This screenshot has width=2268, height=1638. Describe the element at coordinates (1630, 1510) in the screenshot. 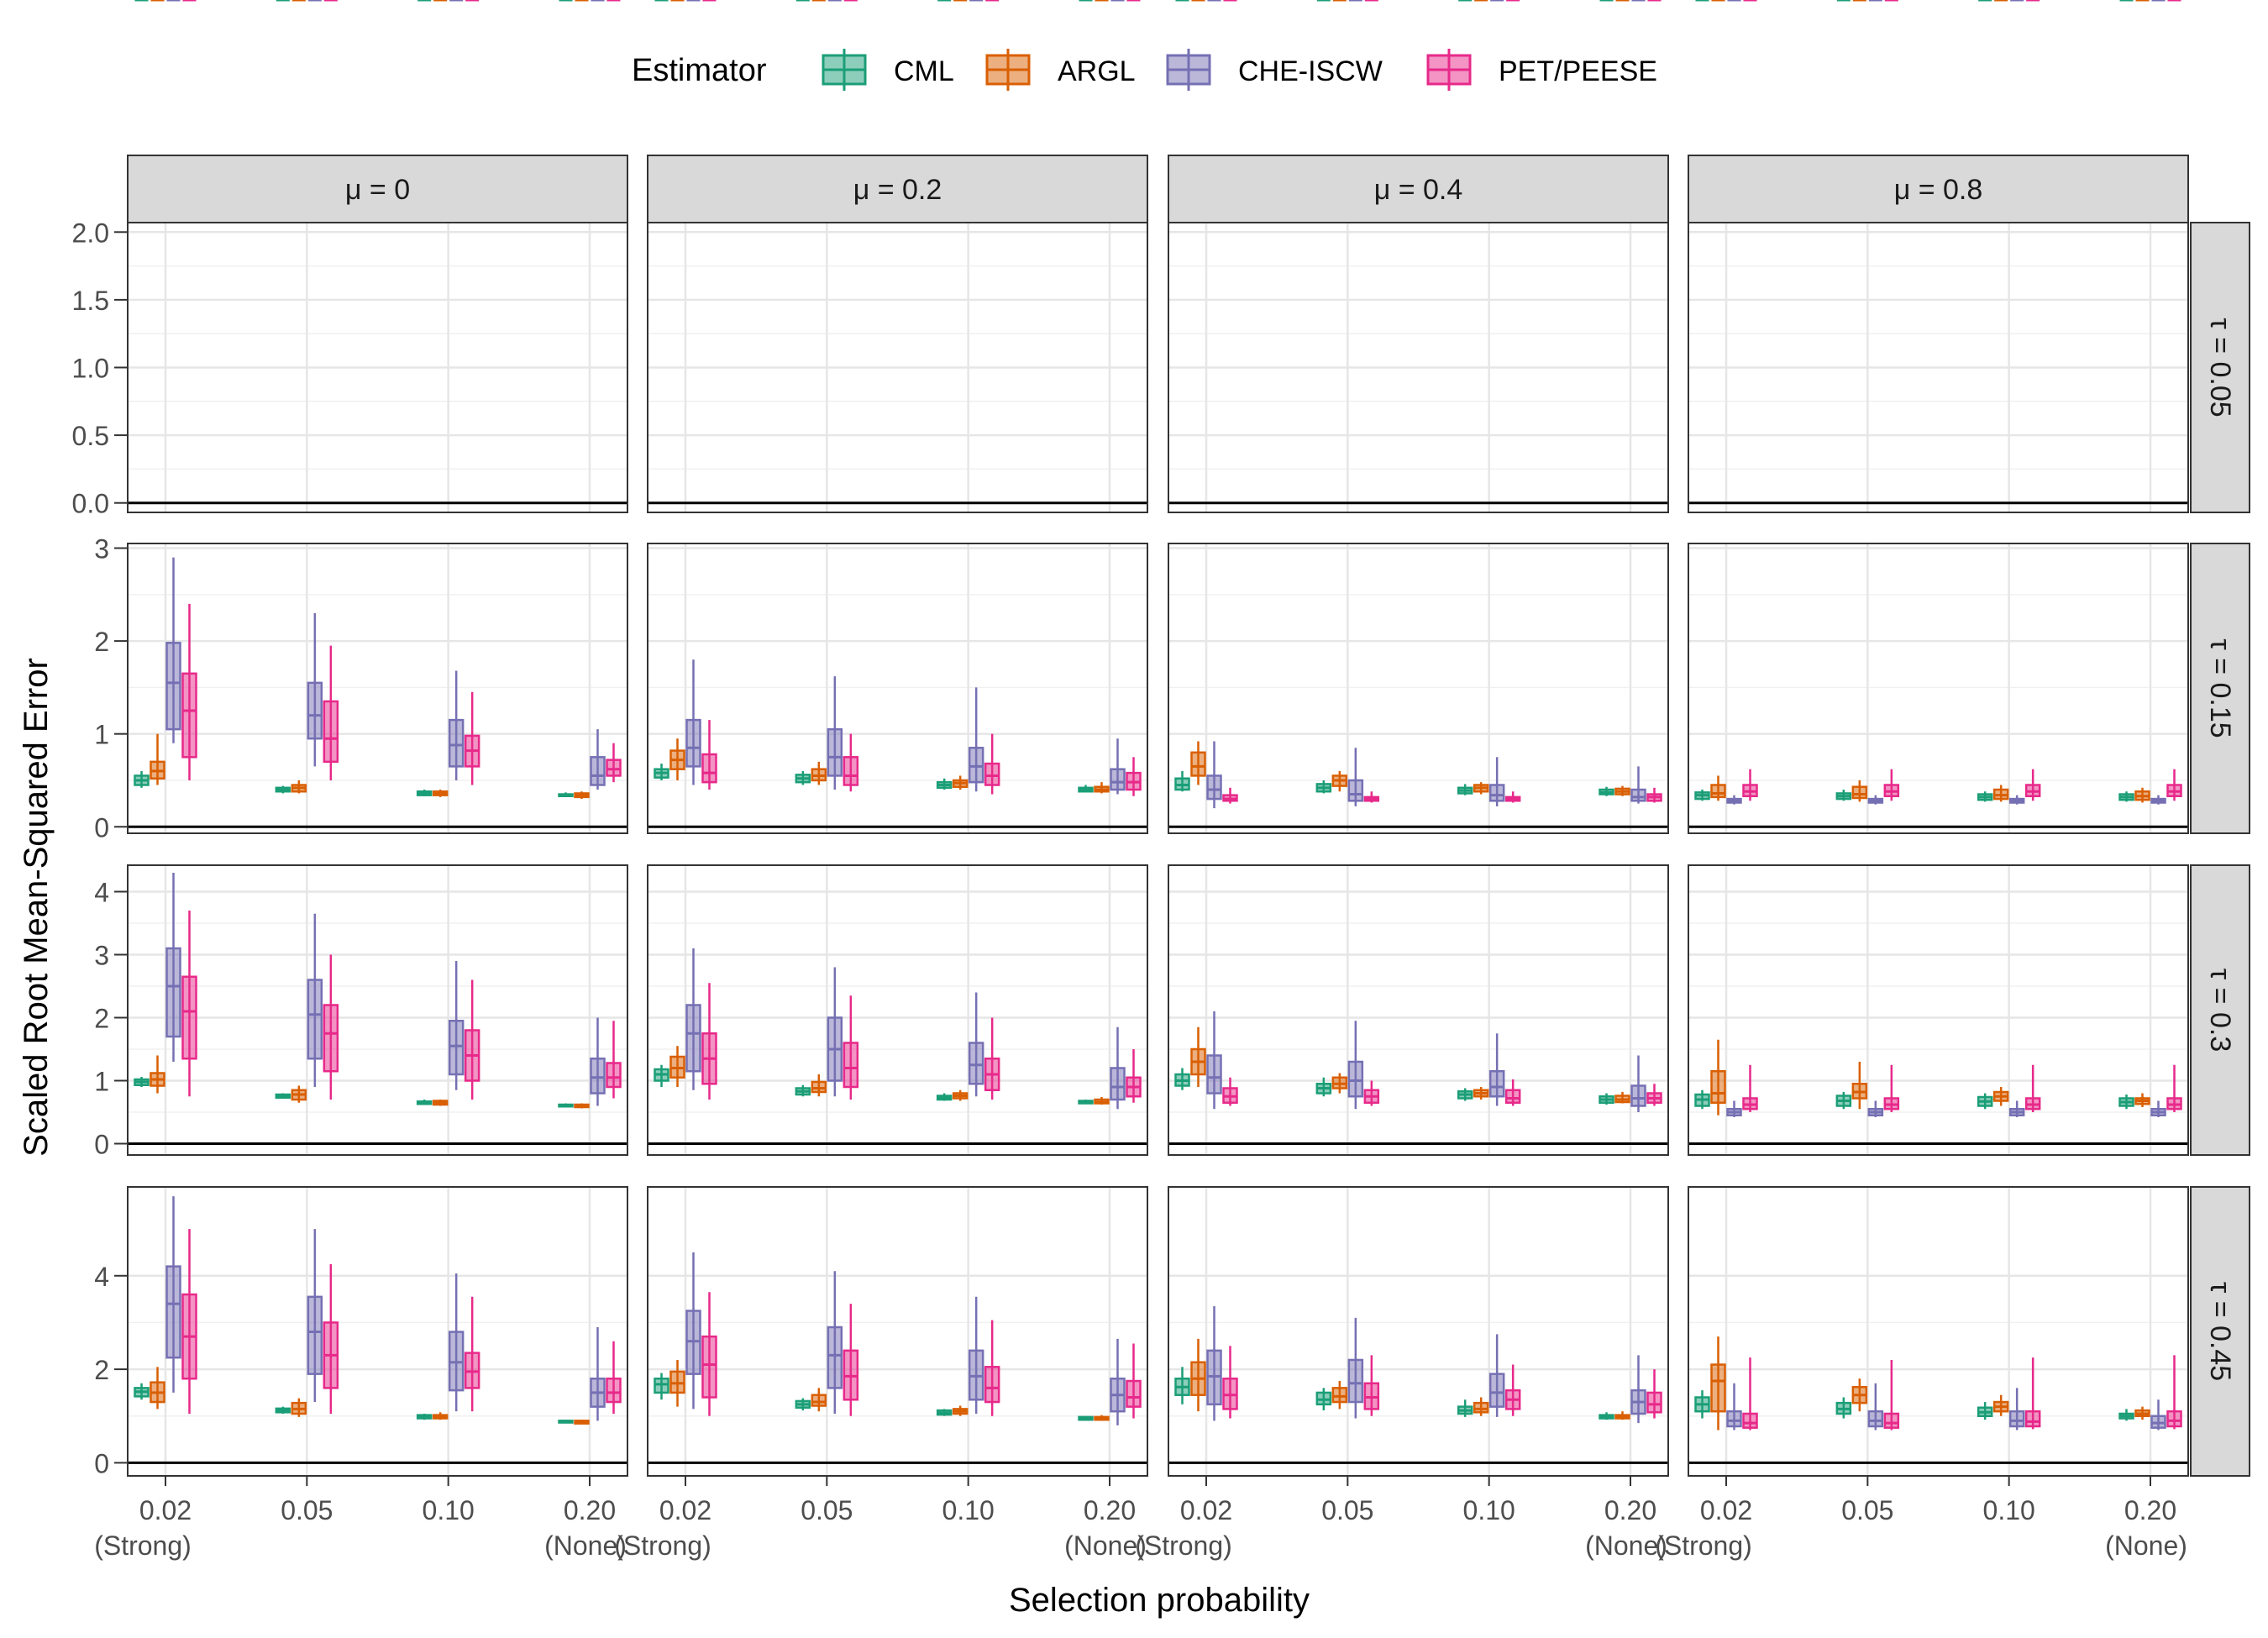

I see `x-tick-label: 0.20` at that location.